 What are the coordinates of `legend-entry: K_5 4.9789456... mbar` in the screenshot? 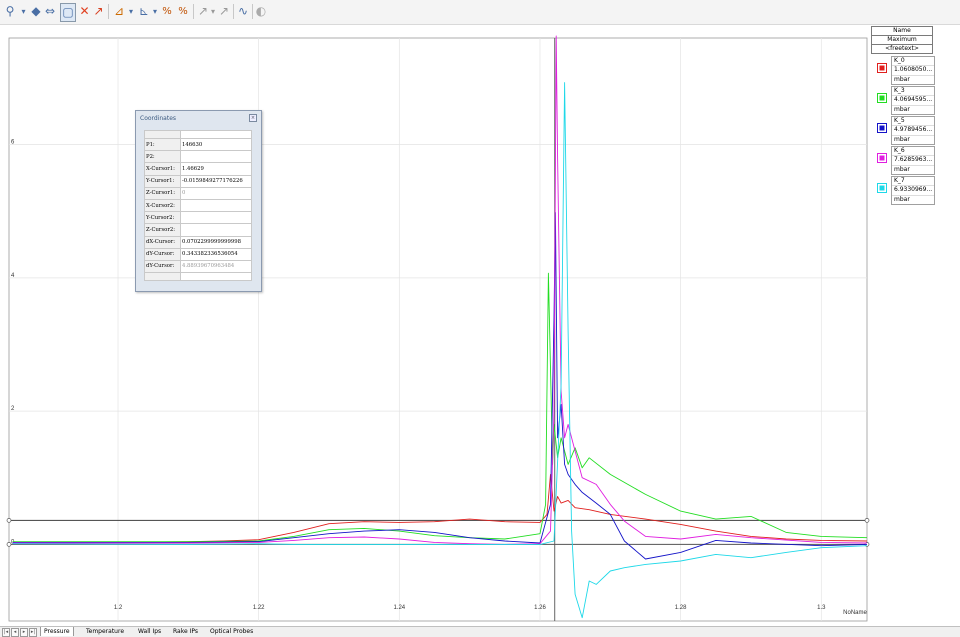 It's located at (903, 130).